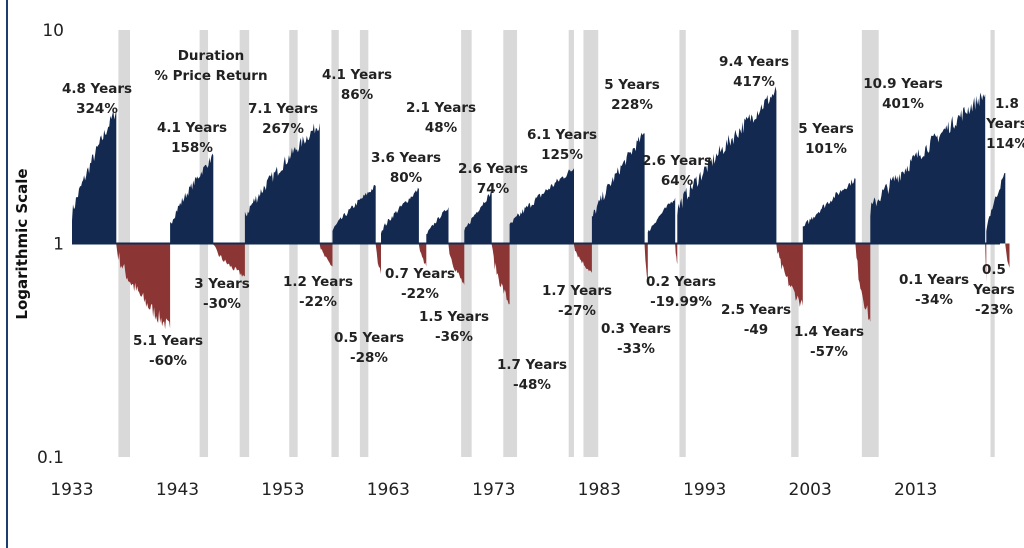 This screenshot has width=1024, height=548. What do you see at coordinates (357, 75) in the screenshot?
I see `market-annotation-6-duration: 4.1 Years` at bounding box center [357, 75].